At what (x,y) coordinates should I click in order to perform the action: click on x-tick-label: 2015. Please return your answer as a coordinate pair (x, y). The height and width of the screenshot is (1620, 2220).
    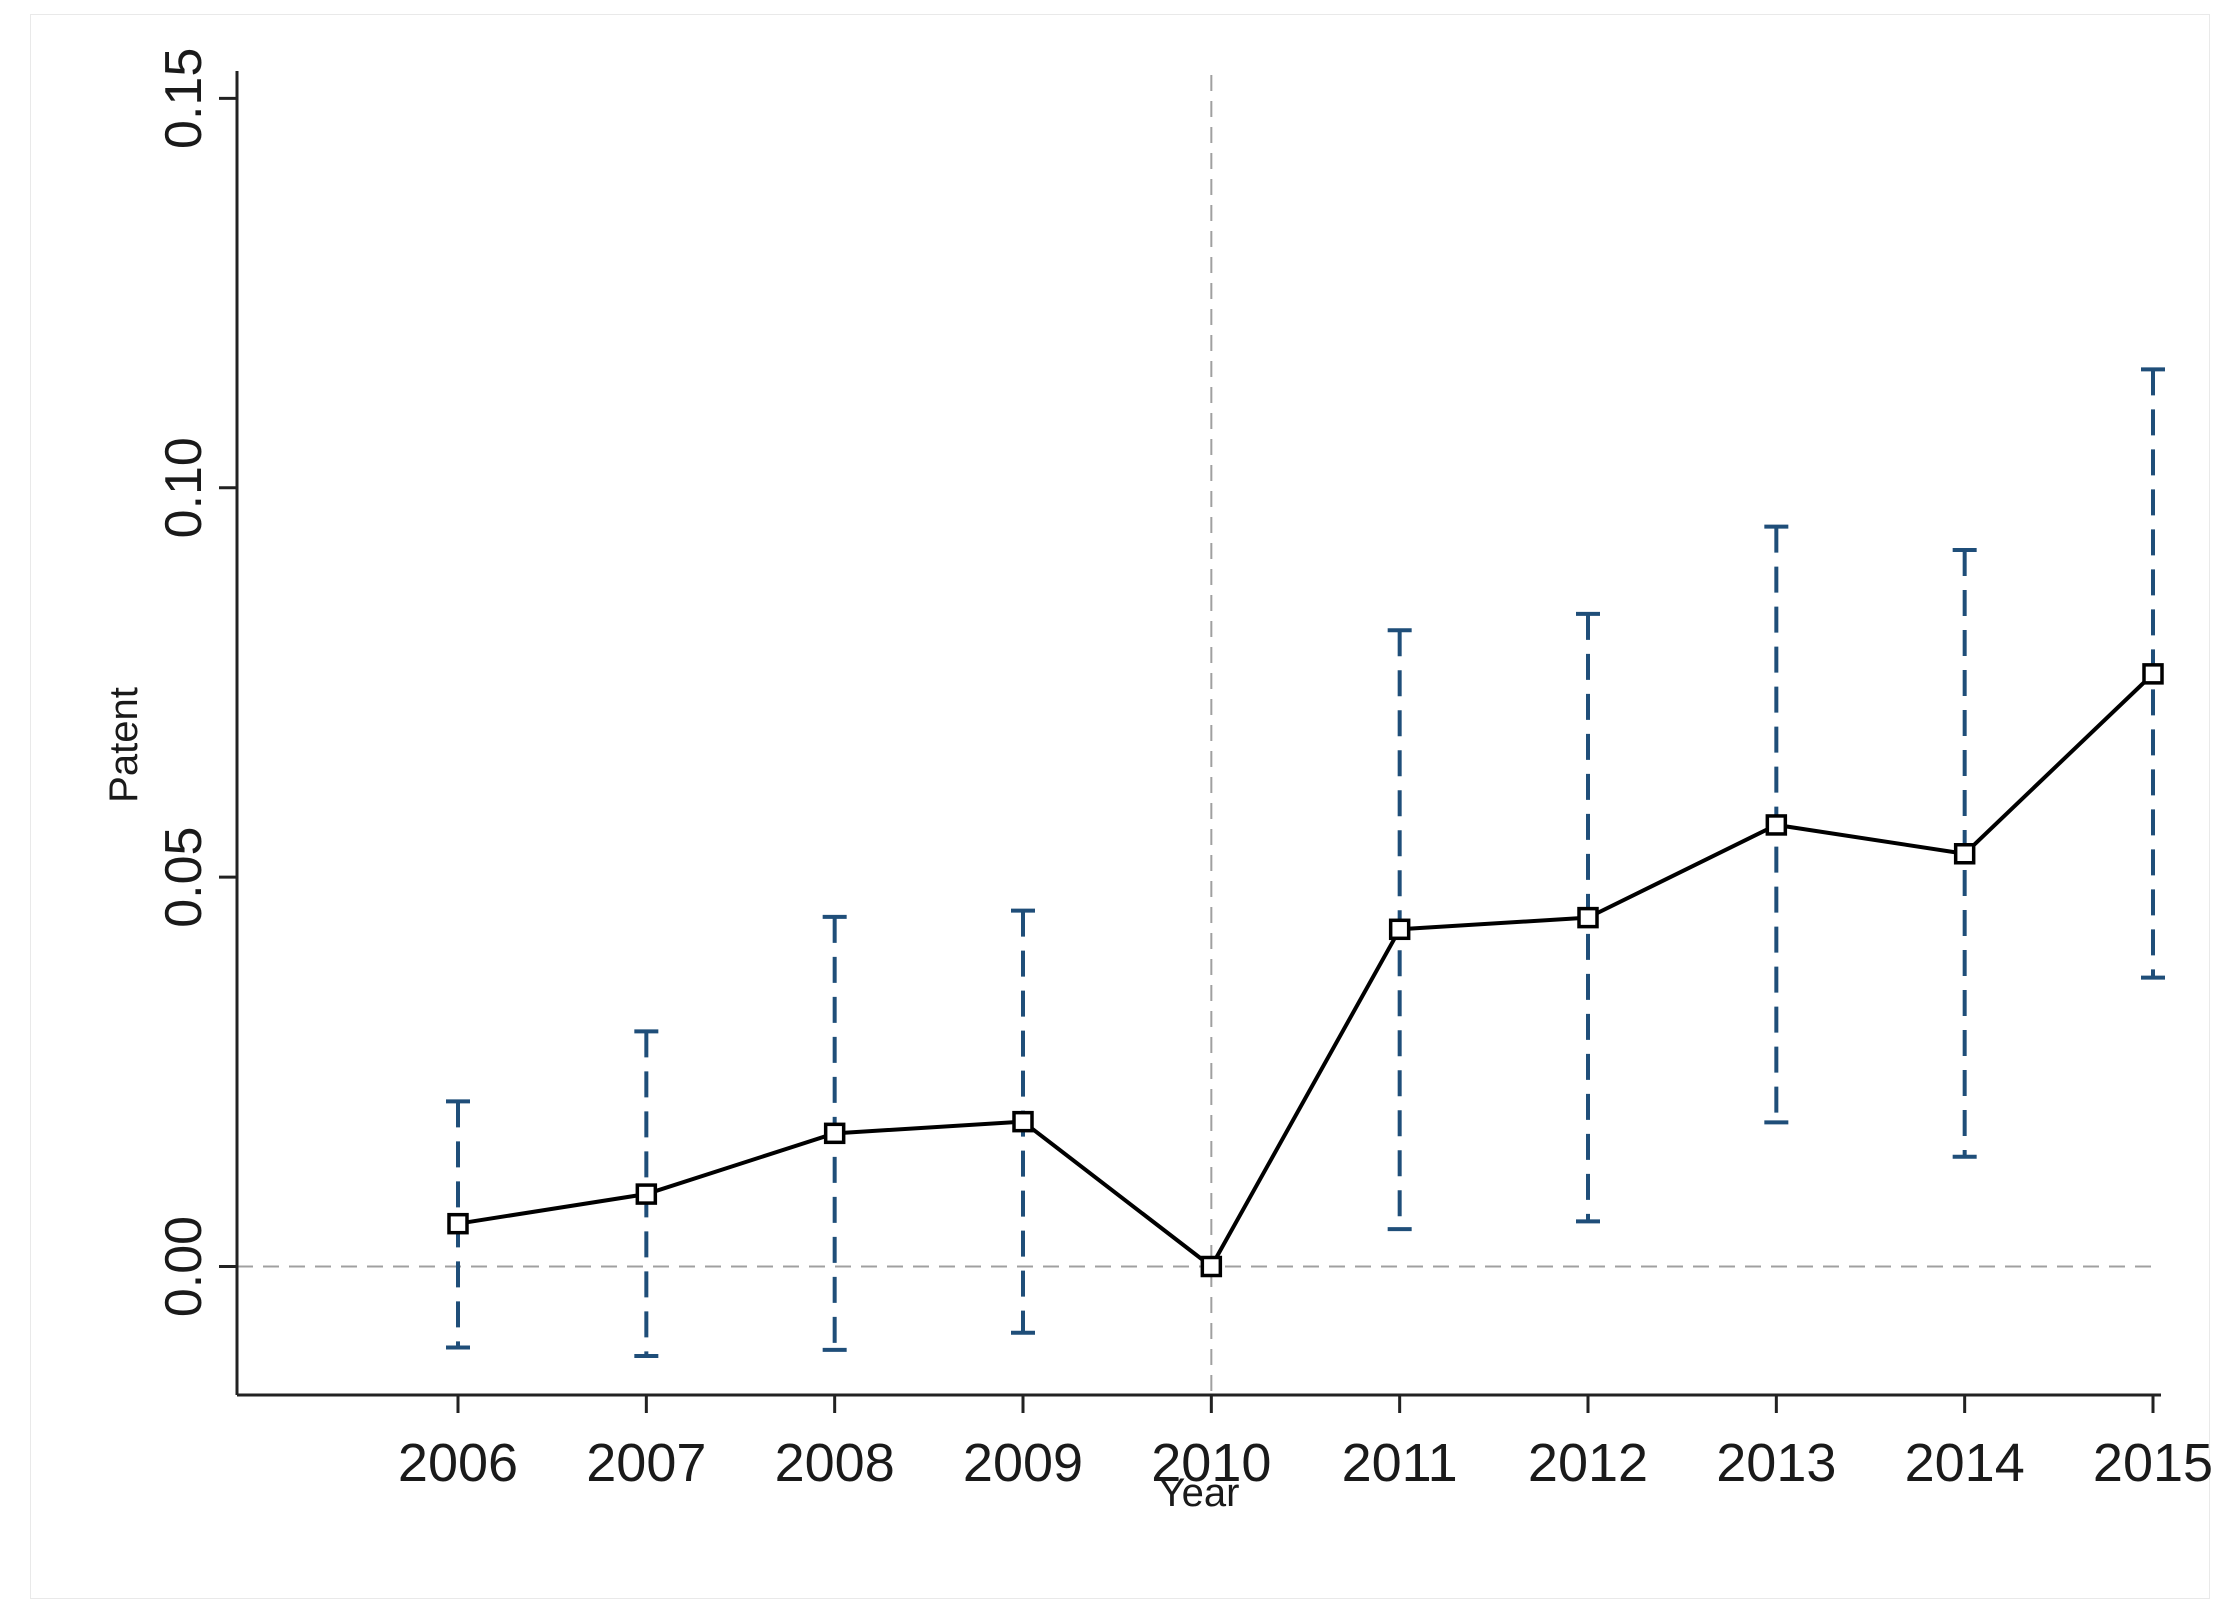
    Looking at the image, I should click on (2152, 1463).